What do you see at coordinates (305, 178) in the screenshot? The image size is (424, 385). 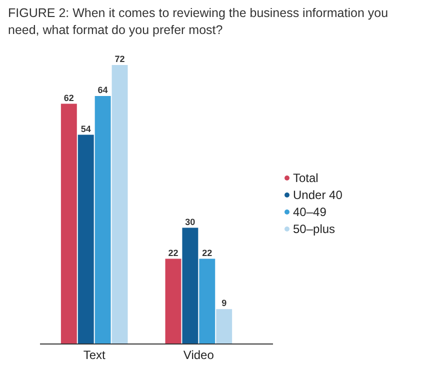 I see `legend-label: Total` at bounding box center [305, 178].